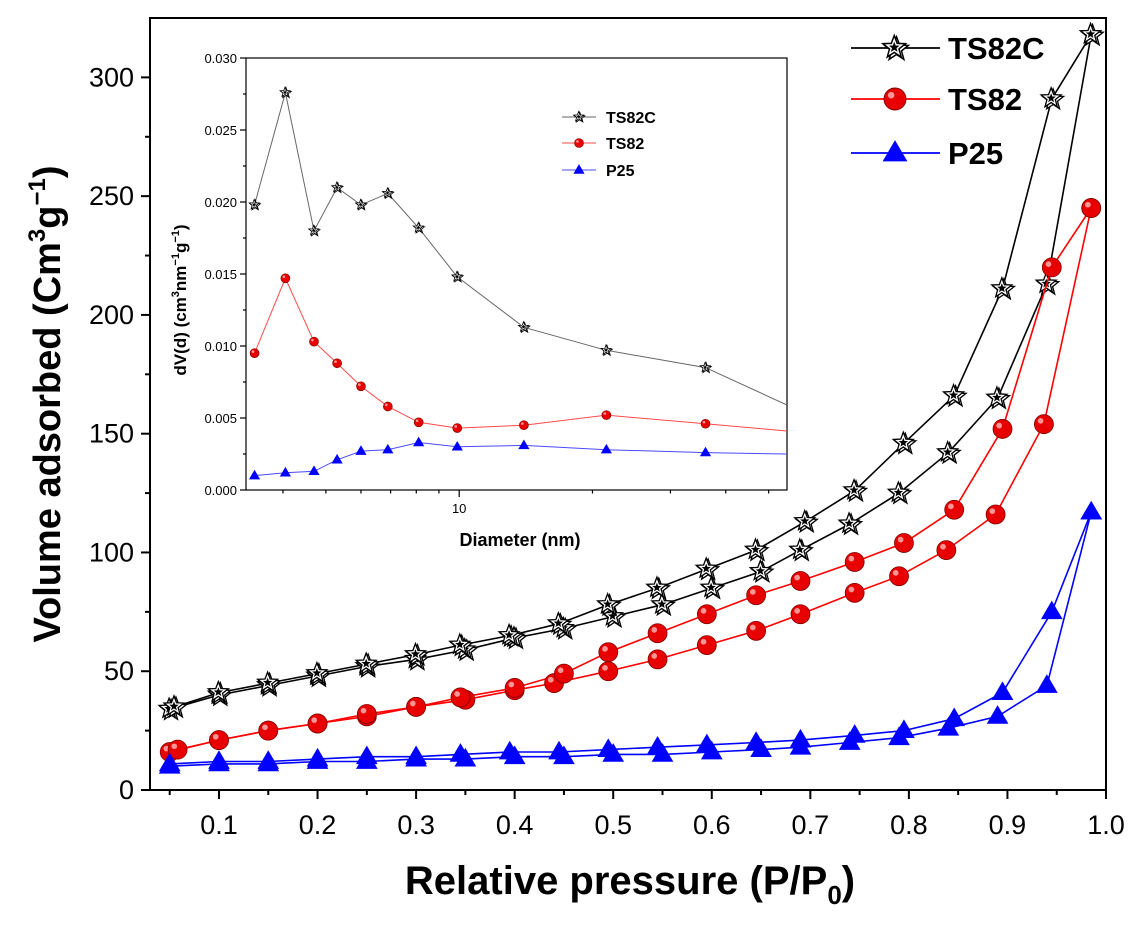  What do you see at coordinates (126, 790) in the screenshot?
I see `y-tick-label: 0` at bounding box center [126, 790].